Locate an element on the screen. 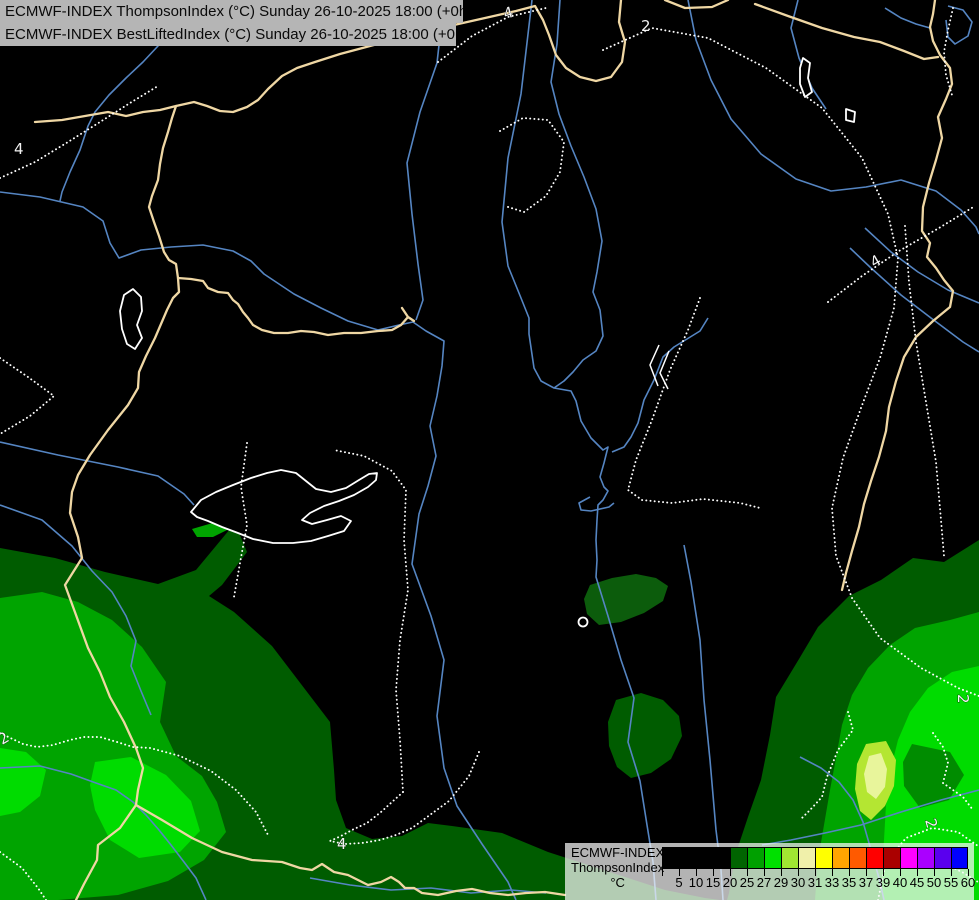 This screenshot has width=979, height=900. legend-tick-label: 37 is located at coordinates (866, 882).